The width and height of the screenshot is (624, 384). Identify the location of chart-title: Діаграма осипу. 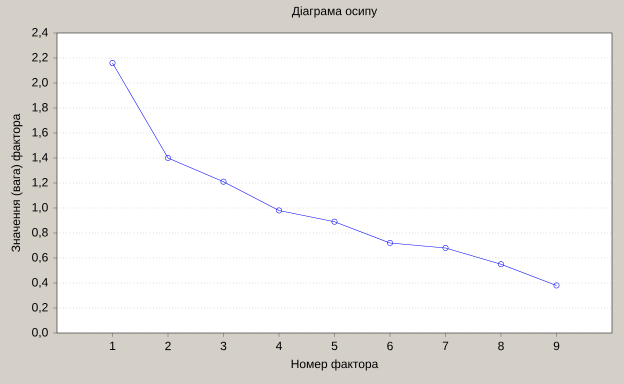
(335, 12).